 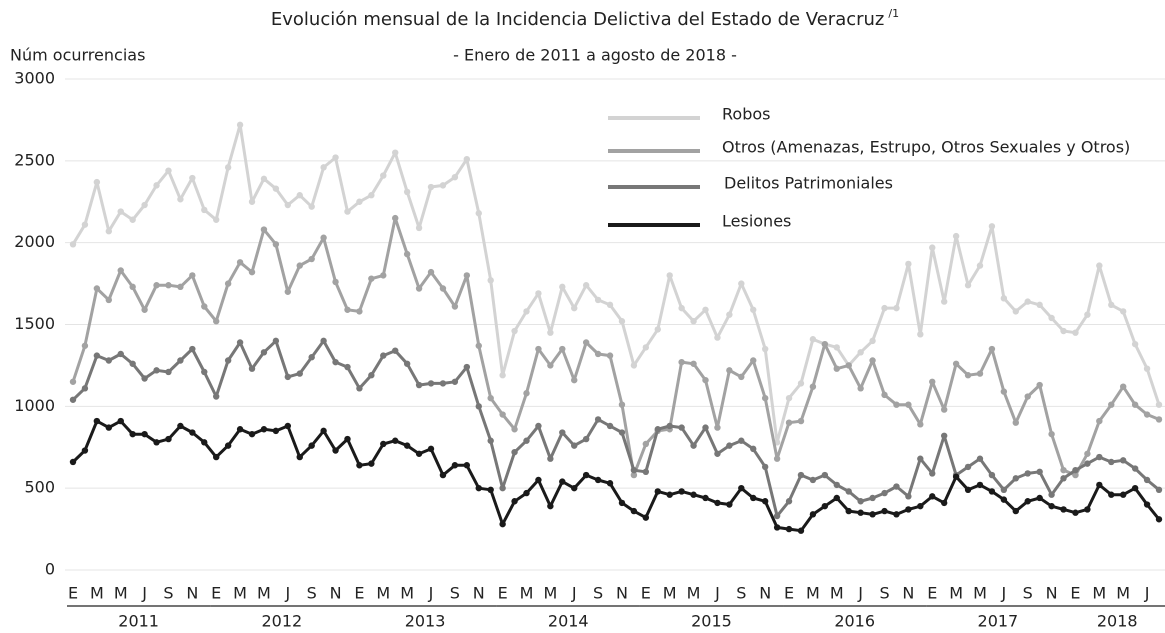 I want to click on legend-label: Lesiones, so click(x=756, y=221).